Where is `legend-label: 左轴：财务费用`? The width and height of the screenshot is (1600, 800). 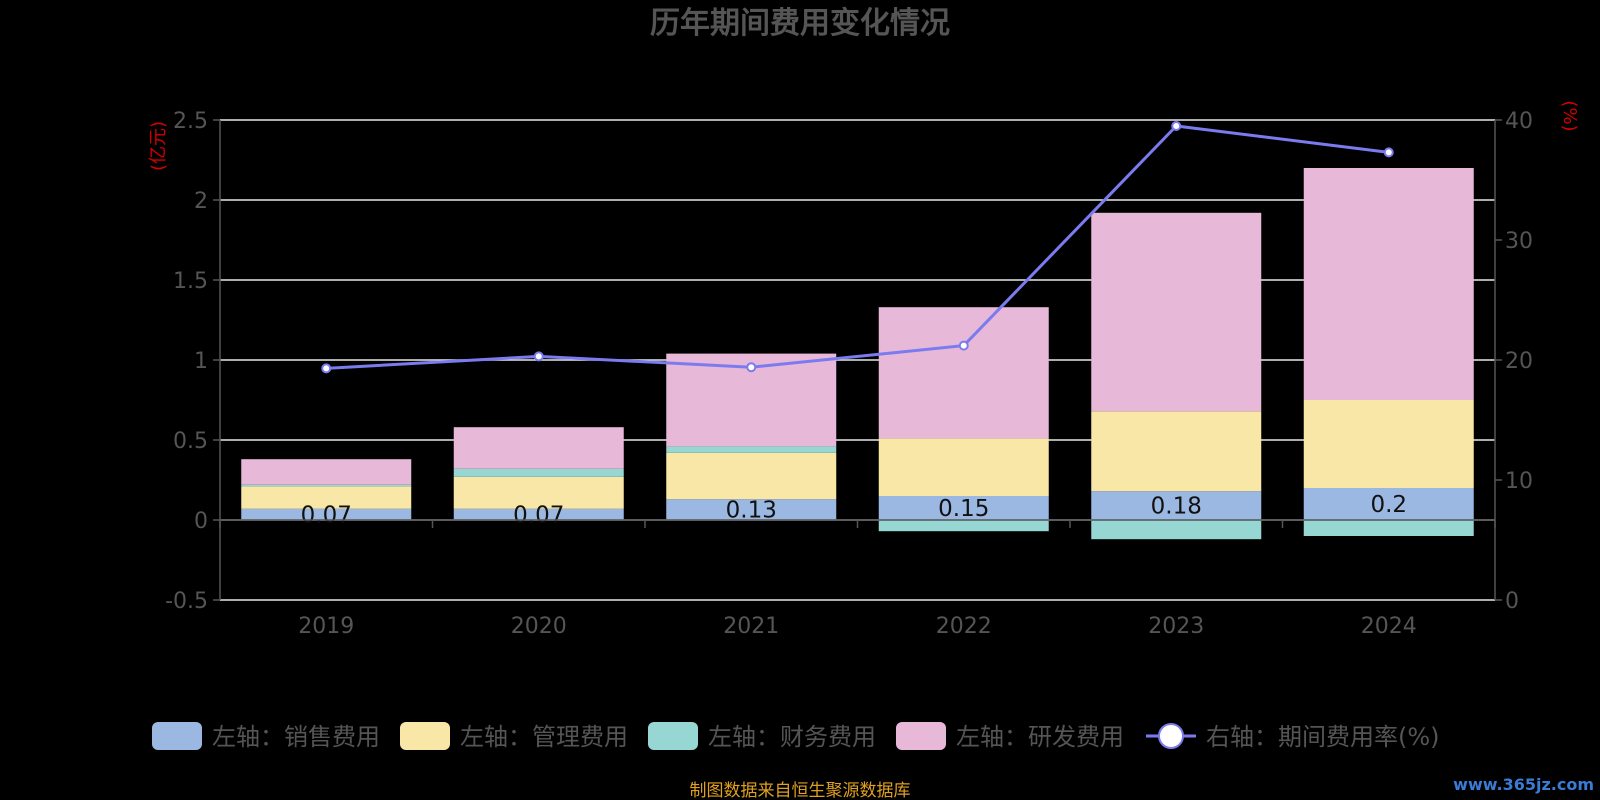
legend-label: 左轴：财务费用 is located at coordinates (792, 737).